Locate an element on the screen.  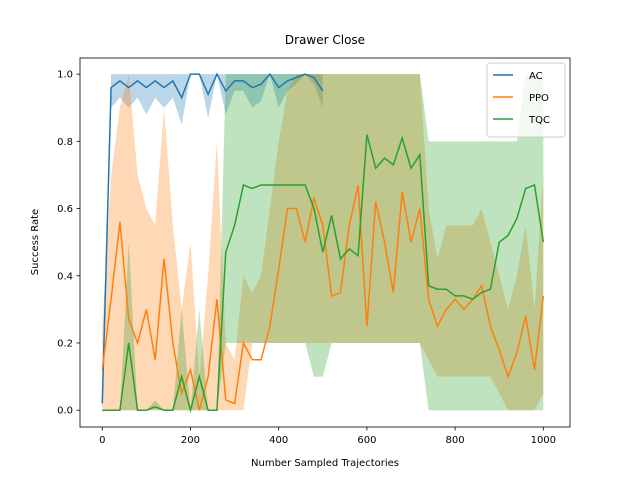
legend: AC PPO TQC is located at coordinates (526, 100).